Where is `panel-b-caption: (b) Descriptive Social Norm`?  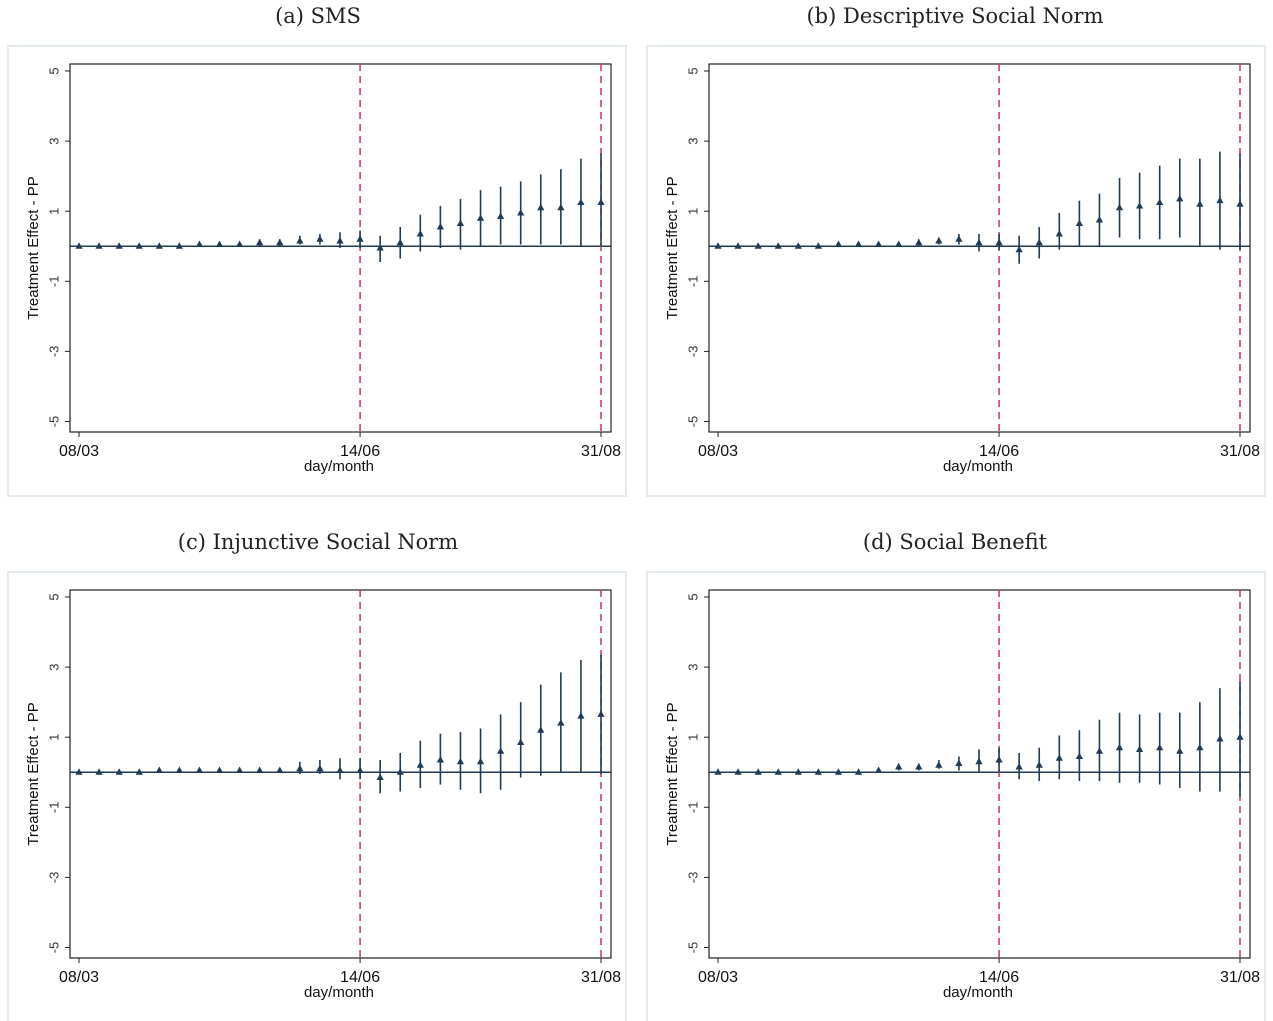
panel-b-caption: (b) Descriptive Social Norm is located at coordinates (955, 16).